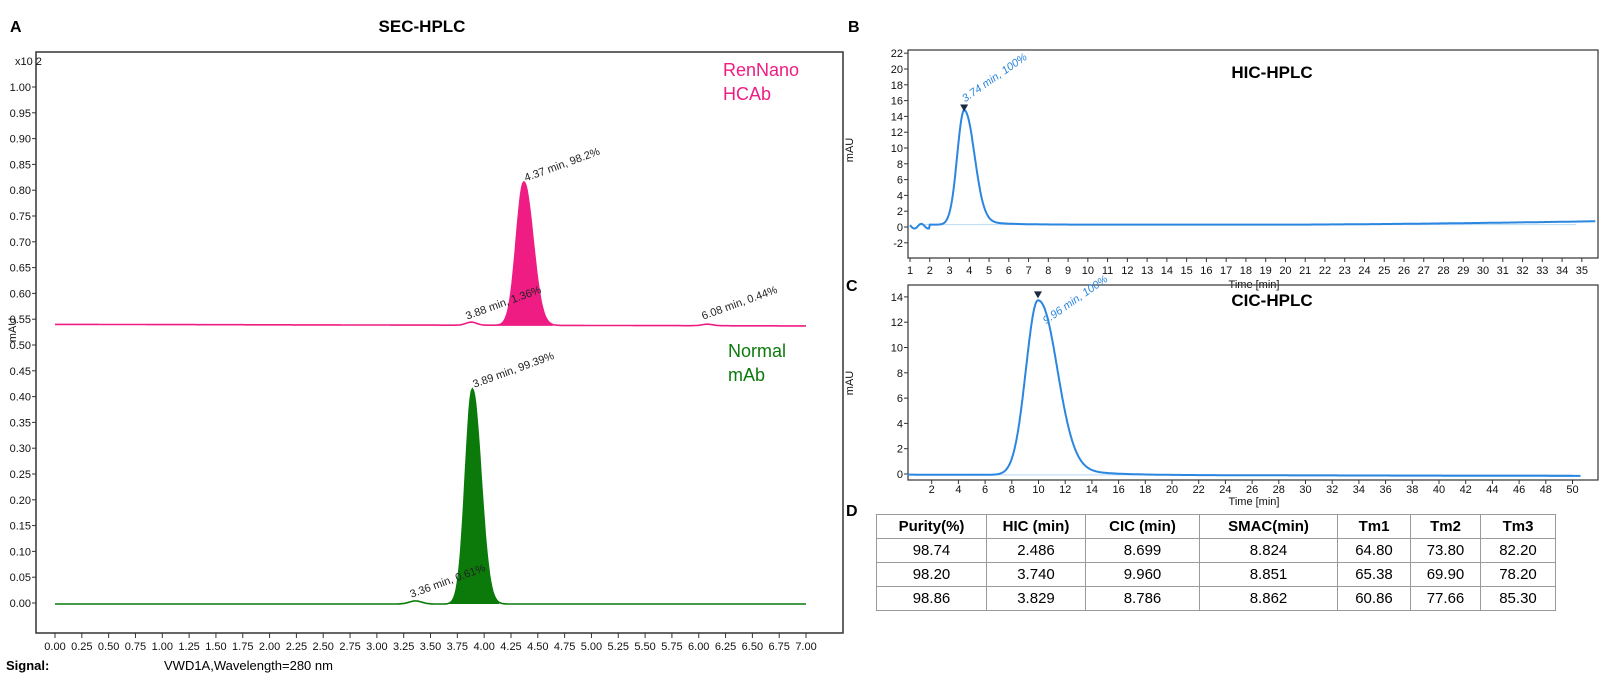  I want to click on cic-peak-marker-icon, so click(1037, 295).